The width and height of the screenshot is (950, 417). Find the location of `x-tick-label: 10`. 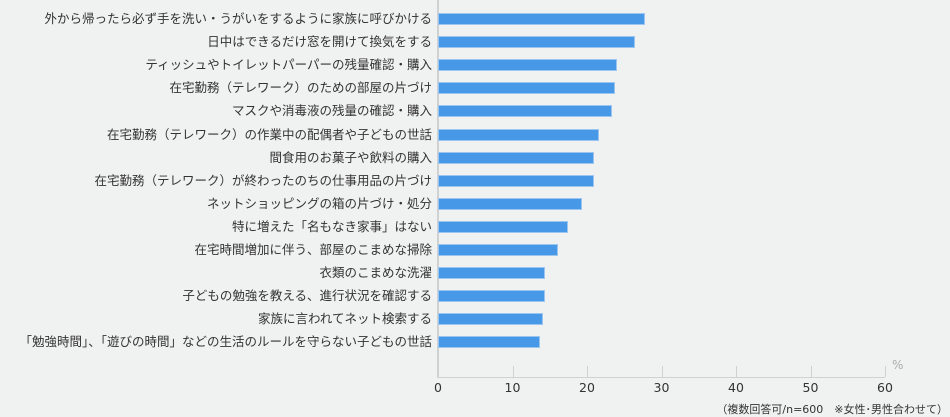

x-tick-label: 10 is located at coordinates (512, 387).